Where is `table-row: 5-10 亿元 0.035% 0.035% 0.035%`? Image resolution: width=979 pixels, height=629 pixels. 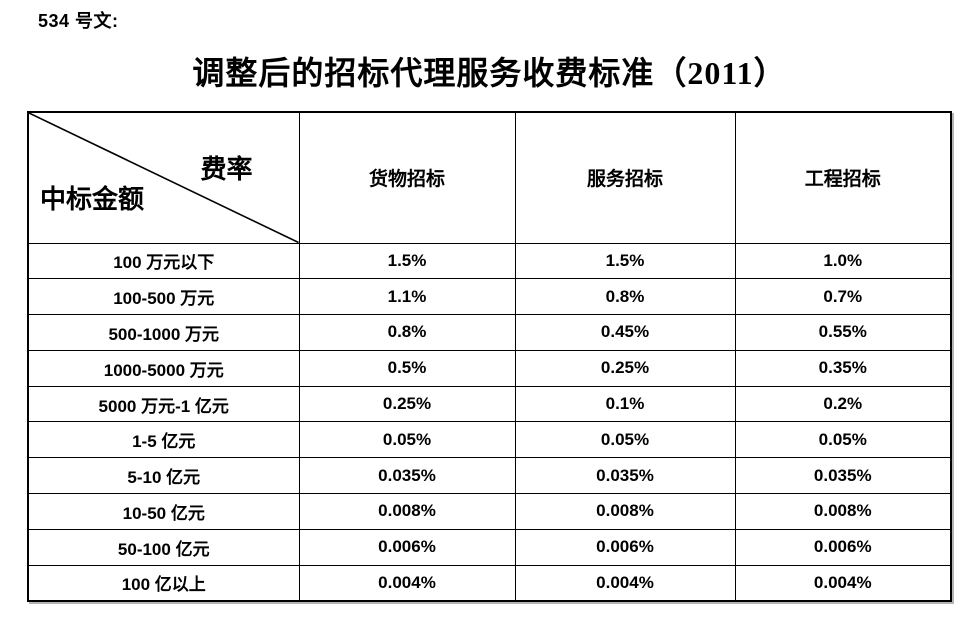
table-row: 5-10 亿元 0.035% 0.035% 0.035% is located at coordinates (489, 476).